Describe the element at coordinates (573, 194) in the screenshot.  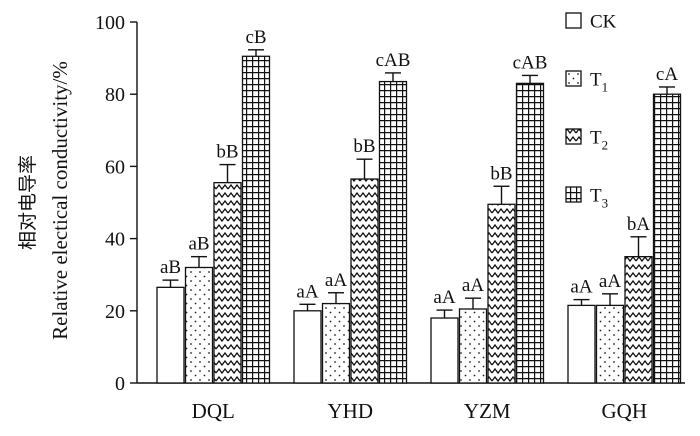
I see `legend-swatch-t3` at that location.